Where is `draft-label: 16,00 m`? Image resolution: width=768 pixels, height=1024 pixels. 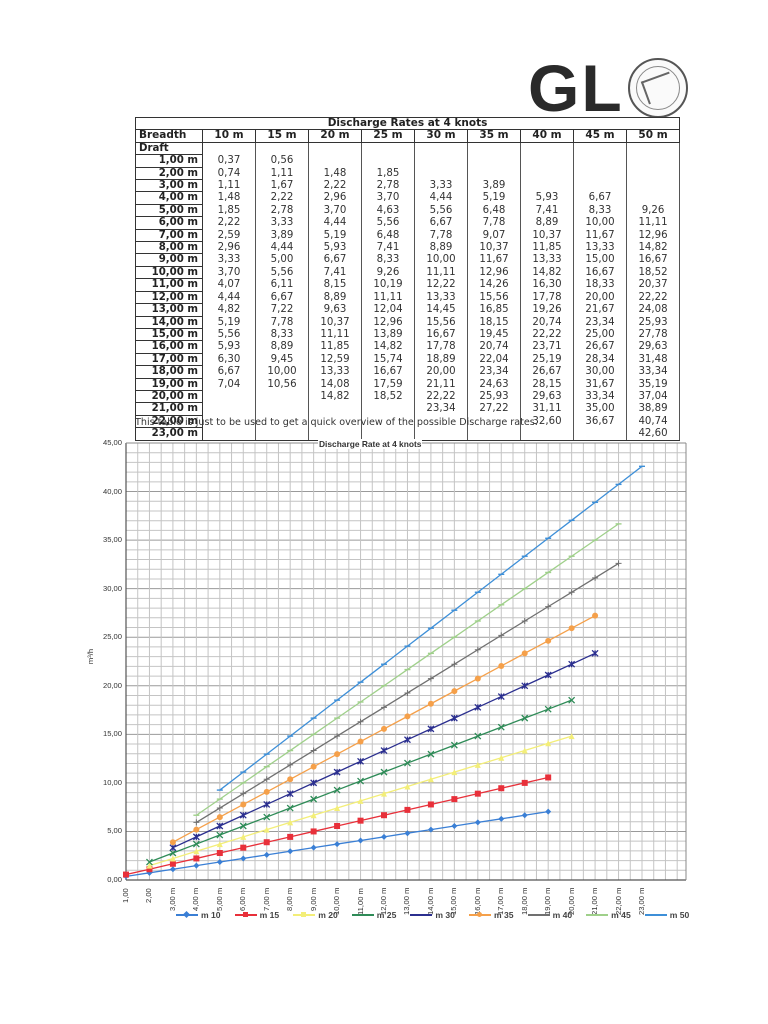 draft-label: 16,00 m is located at coordinates (169, 347).